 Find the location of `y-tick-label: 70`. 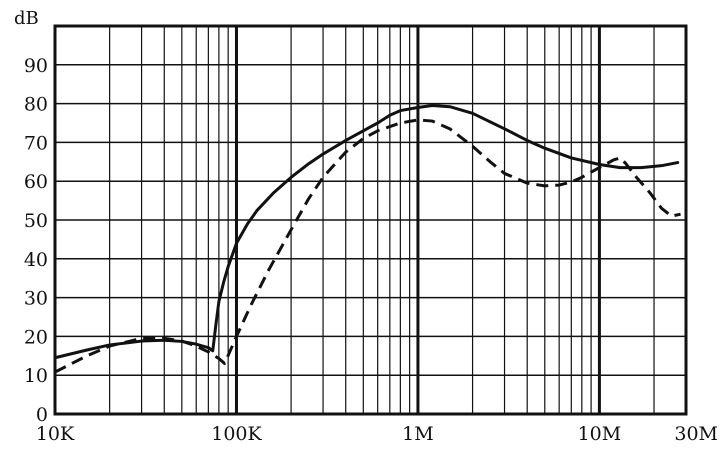

y-tick-label: 70 is located at coordinates (36, 143).